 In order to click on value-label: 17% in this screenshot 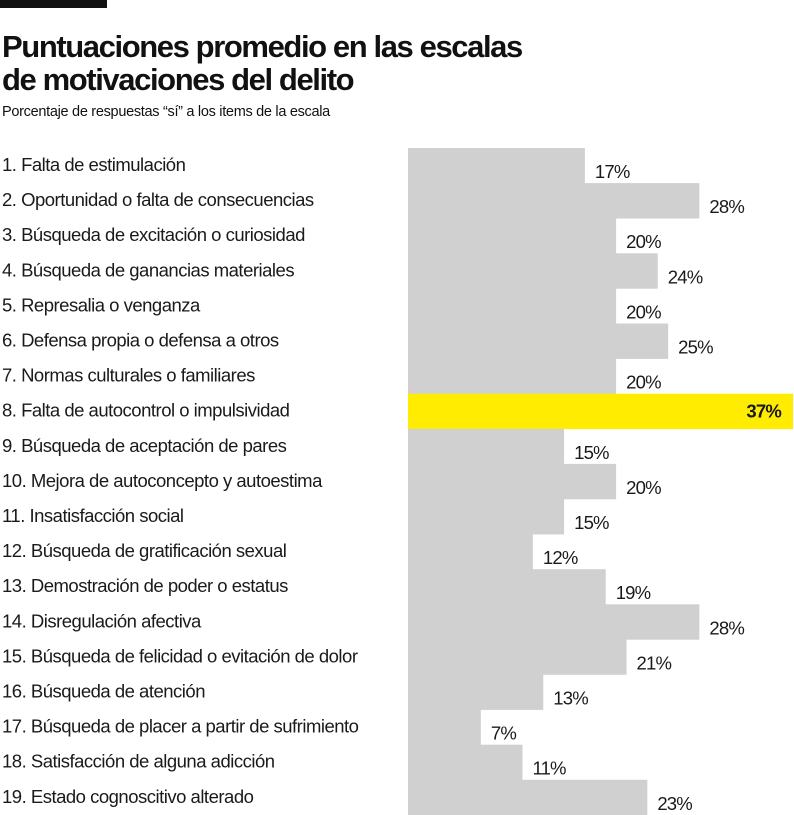, I will do `click(612, 171)`.